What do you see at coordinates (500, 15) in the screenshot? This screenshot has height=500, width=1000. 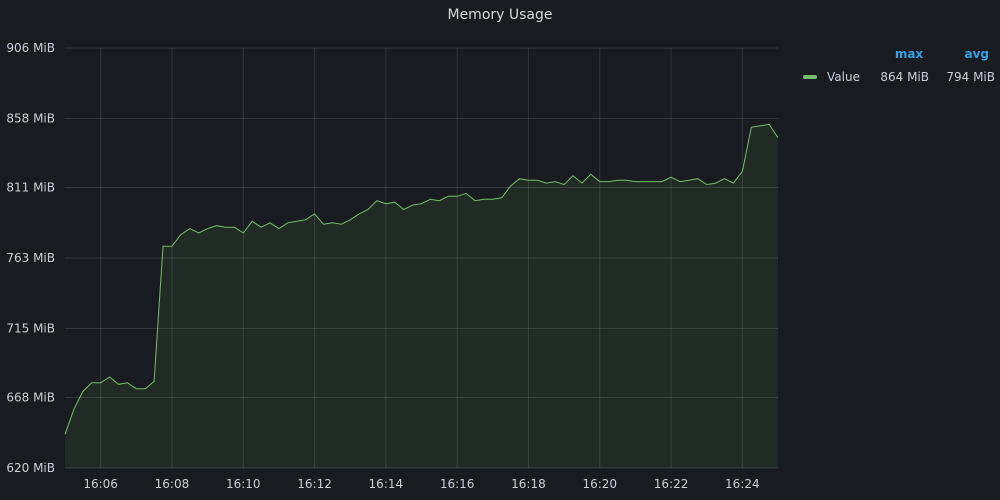 I see `panel-title: Memory Usage` at bounding box center [500, 15].